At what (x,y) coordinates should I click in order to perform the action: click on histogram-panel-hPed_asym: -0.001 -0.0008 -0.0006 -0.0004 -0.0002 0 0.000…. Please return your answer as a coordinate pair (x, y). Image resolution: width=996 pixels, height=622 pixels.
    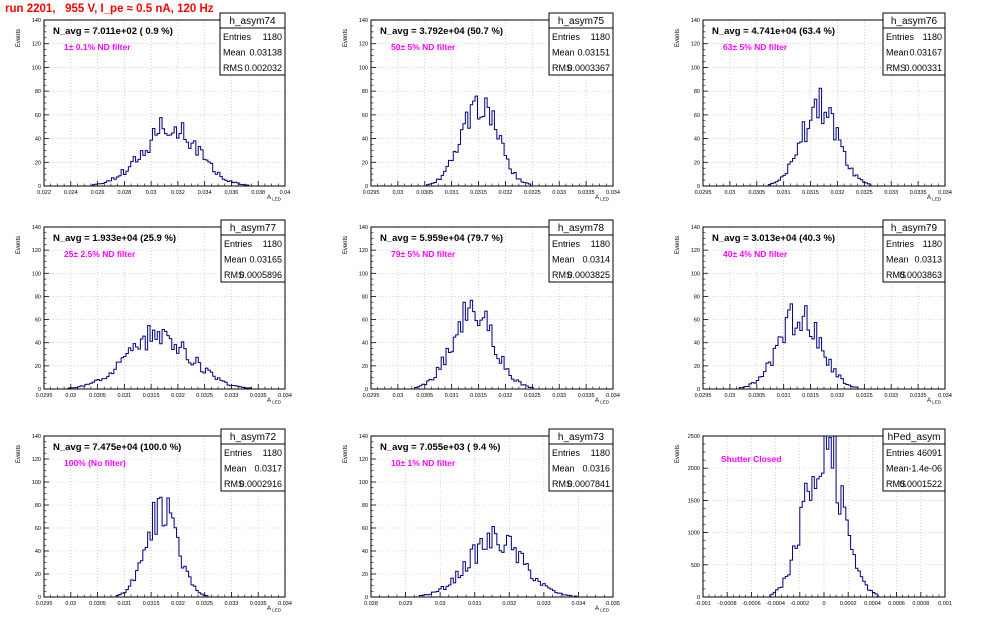
    Looking at the image, I should click on (813, 517).